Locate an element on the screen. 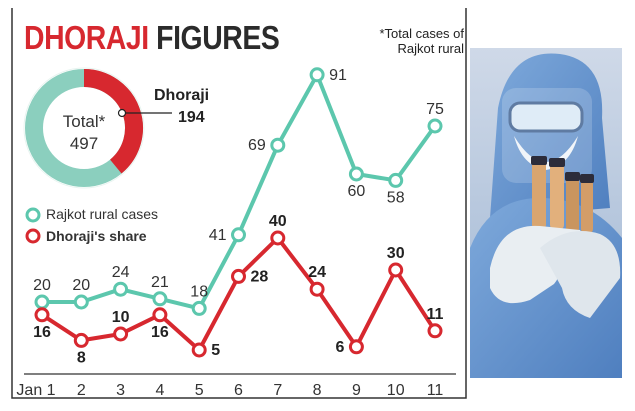 The height and width of the screenshot is (411, 635). donut-total-label: Total* is located at coordinates (84, 121).